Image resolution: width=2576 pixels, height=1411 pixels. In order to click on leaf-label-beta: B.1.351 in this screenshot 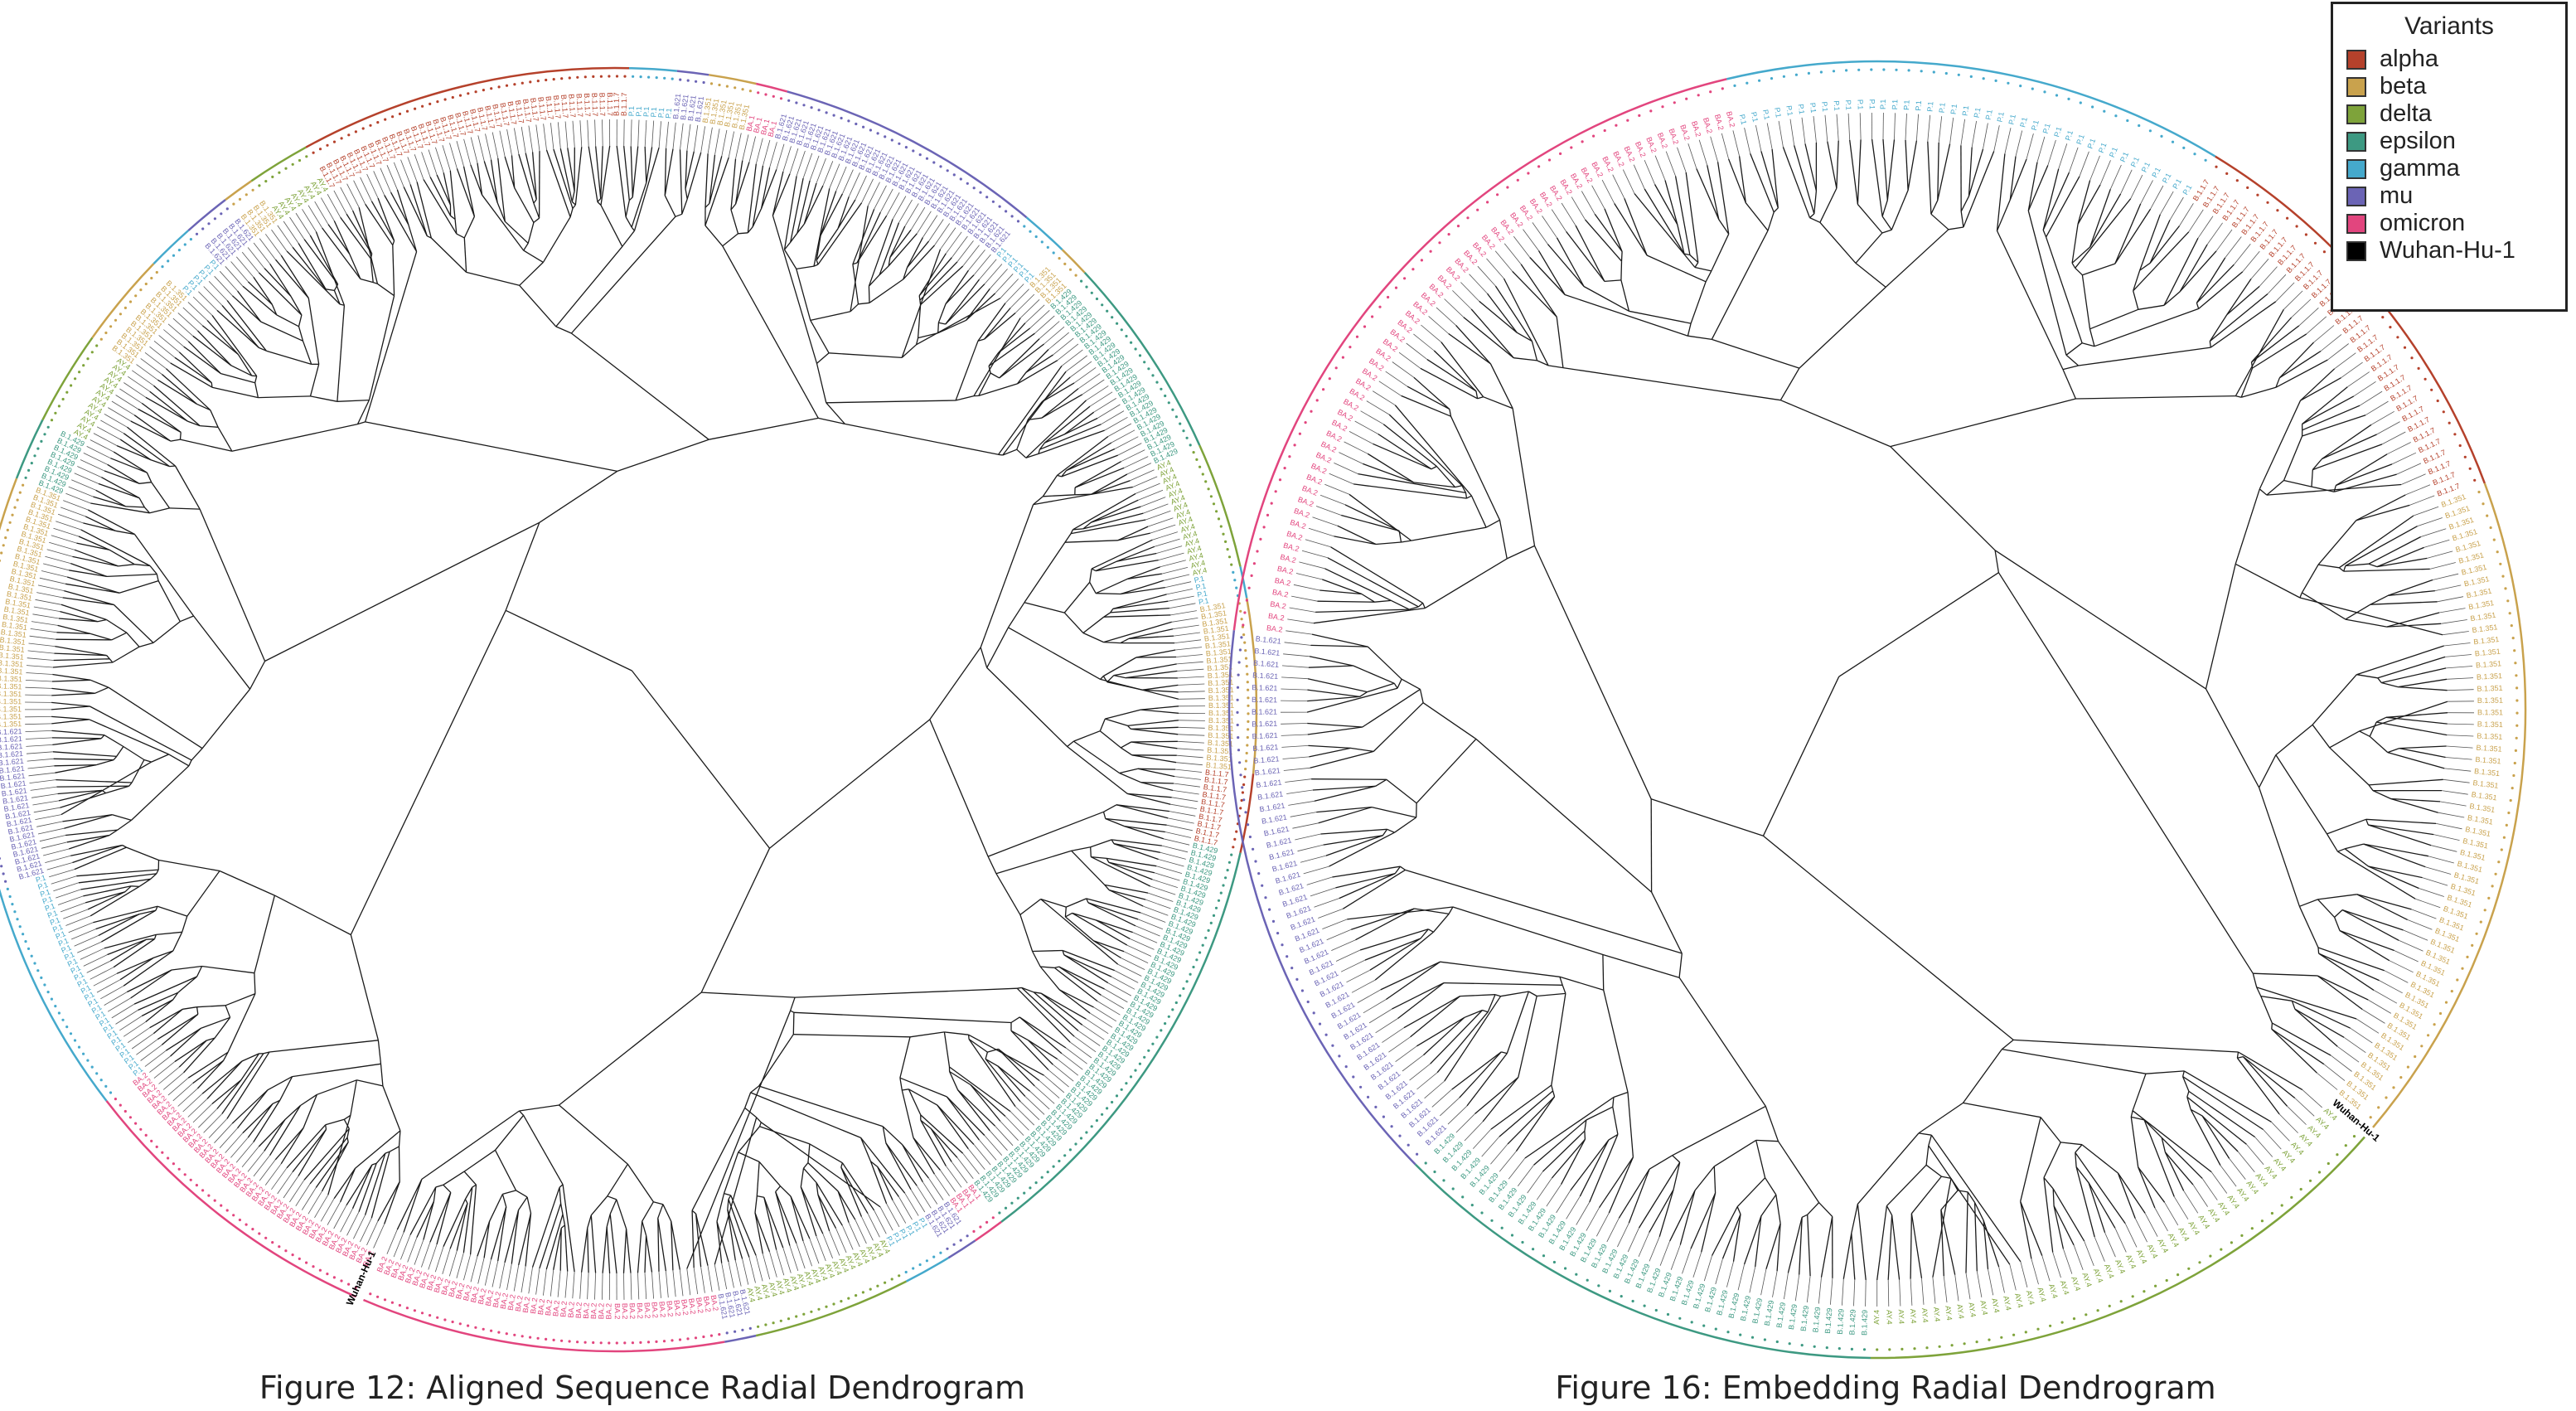, I will do `click(11, 663)`.